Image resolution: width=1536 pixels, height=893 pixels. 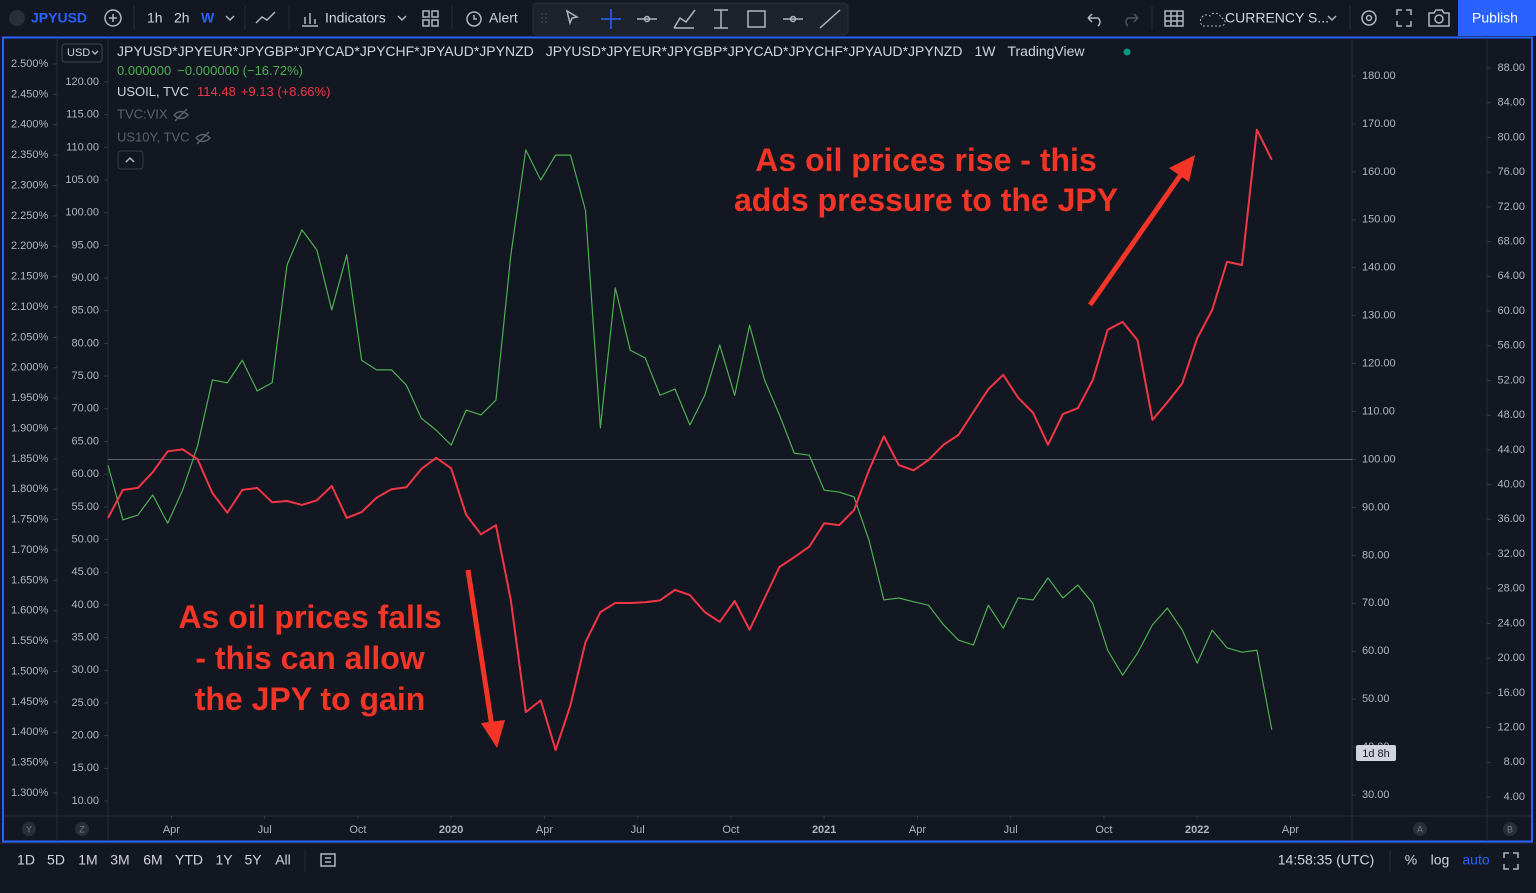 What do you see at coordinates (85, 801) in the screenshot?
I see `y-tick-label: 10.00` at bounding box center [85, 801].